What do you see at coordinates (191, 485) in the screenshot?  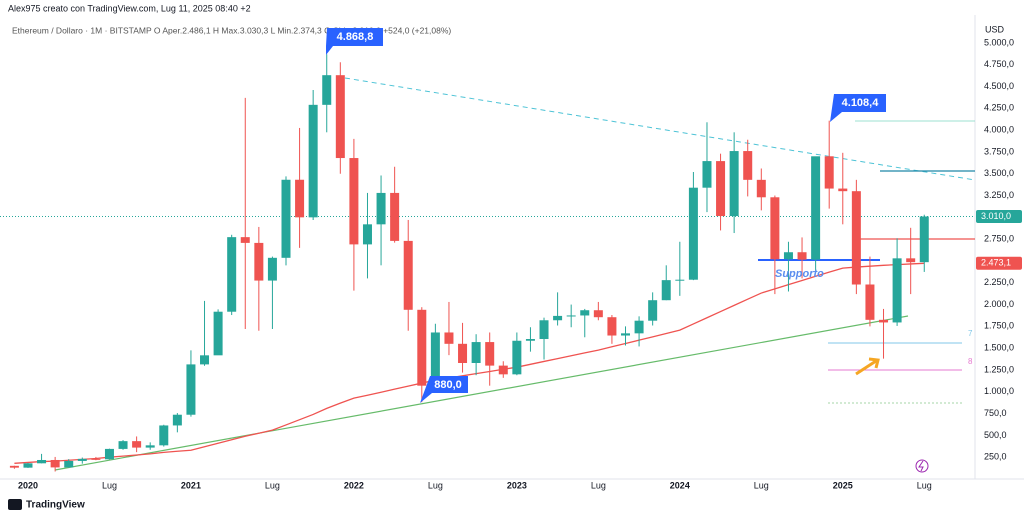 I see `x-tick-label: 2021` at bounding box center [191, 485].